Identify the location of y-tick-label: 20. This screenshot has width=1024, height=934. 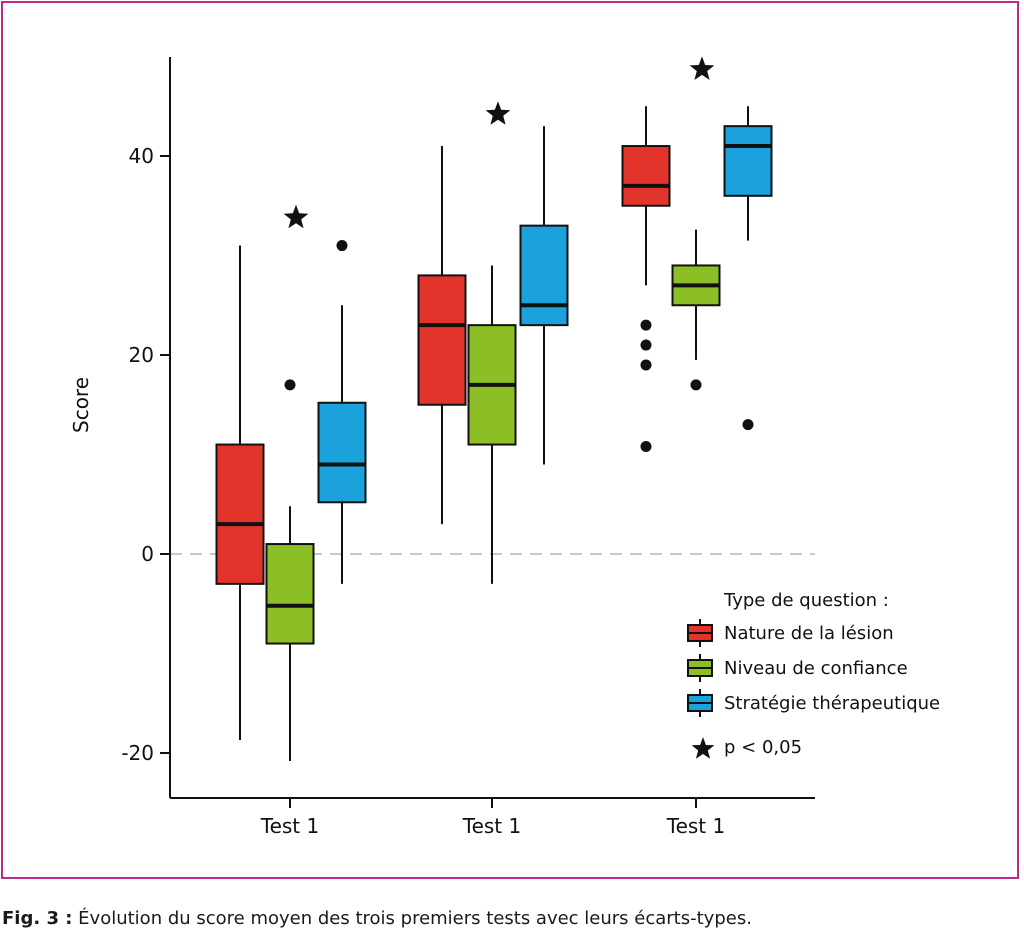
(141, 355).